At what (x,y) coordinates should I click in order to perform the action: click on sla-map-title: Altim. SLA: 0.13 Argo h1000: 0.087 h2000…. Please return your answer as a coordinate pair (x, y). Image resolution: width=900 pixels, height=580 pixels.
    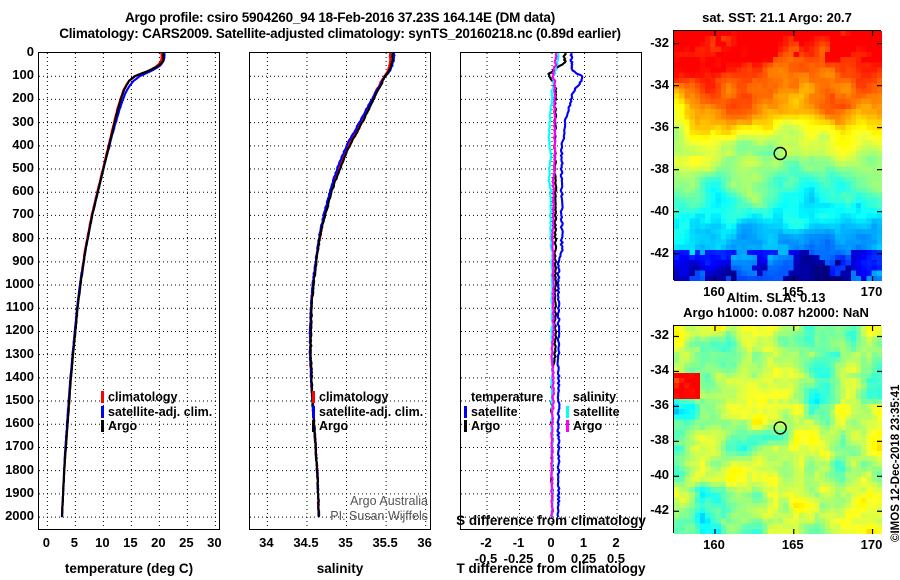
    Looking at the image, I should click on (776, 305).